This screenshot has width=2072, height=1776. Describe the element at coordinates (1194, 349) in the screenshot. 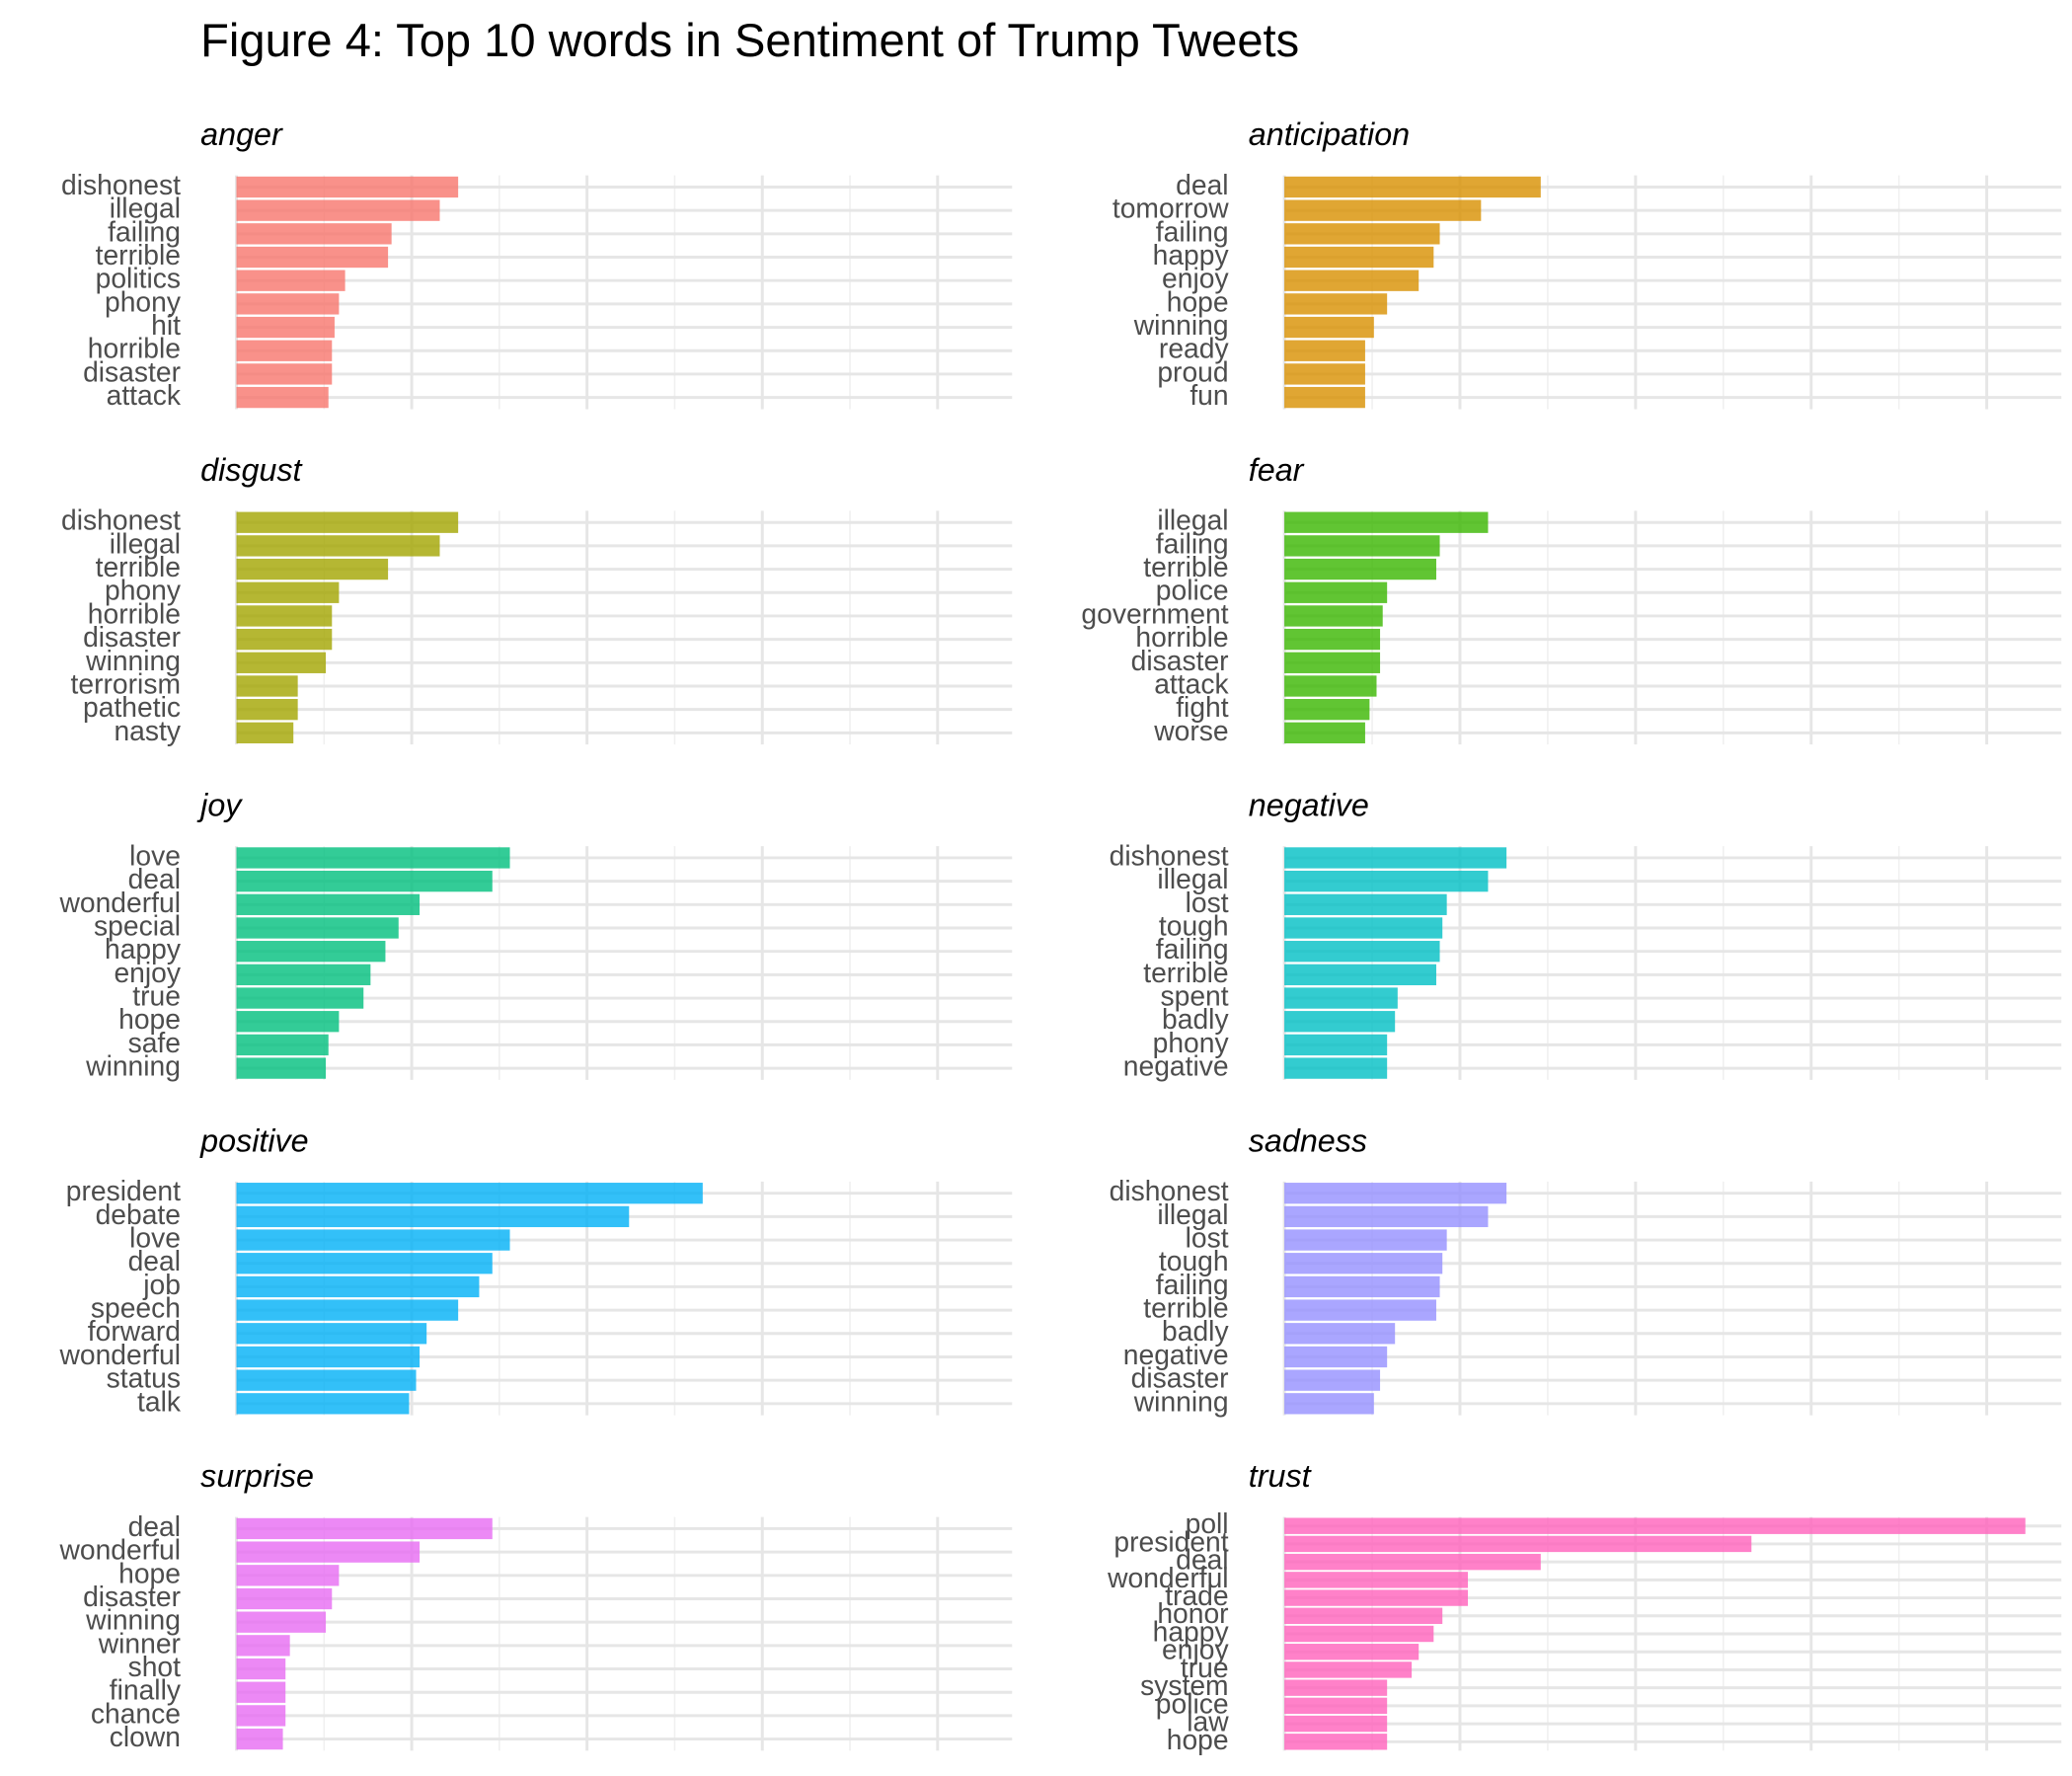

I see `y-tick-label: ready` at that location.